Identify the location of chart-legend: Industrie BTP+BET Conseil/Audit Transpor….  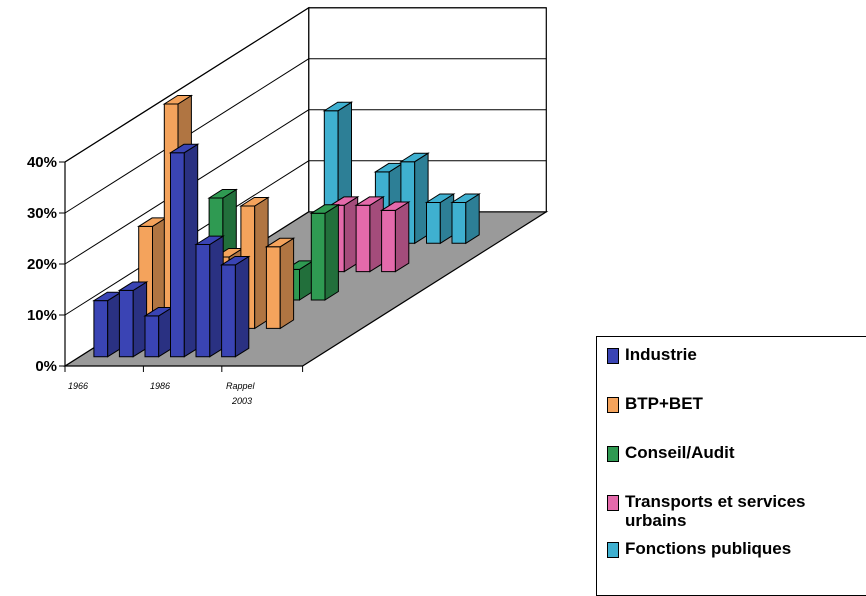
(731, 466).